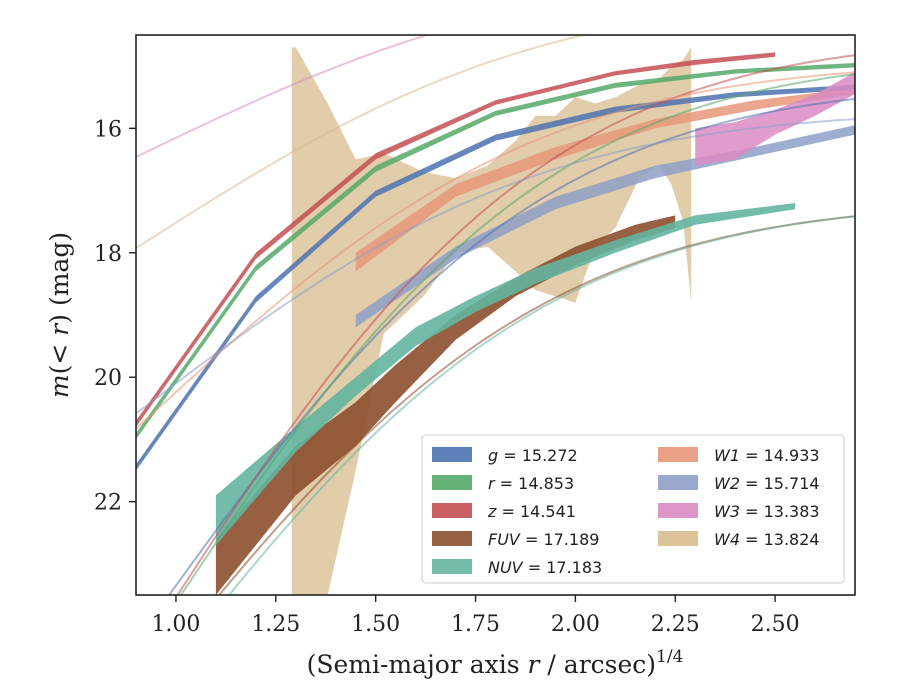 Image resolution: width=900 pixels, height=700 pixels. Describe the element at coordinates (175, 624) in the screenshot. I see `x-tick-label: 1.00` at that location.